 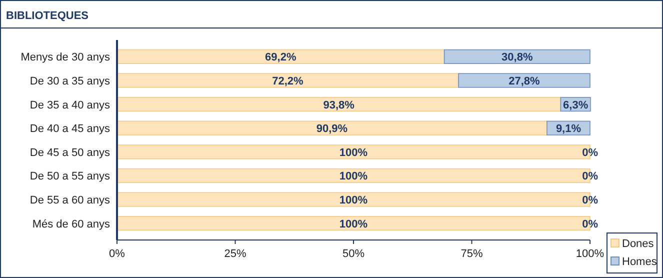 I want to click on data-label: 72,2%, so click(x=288, y=81).